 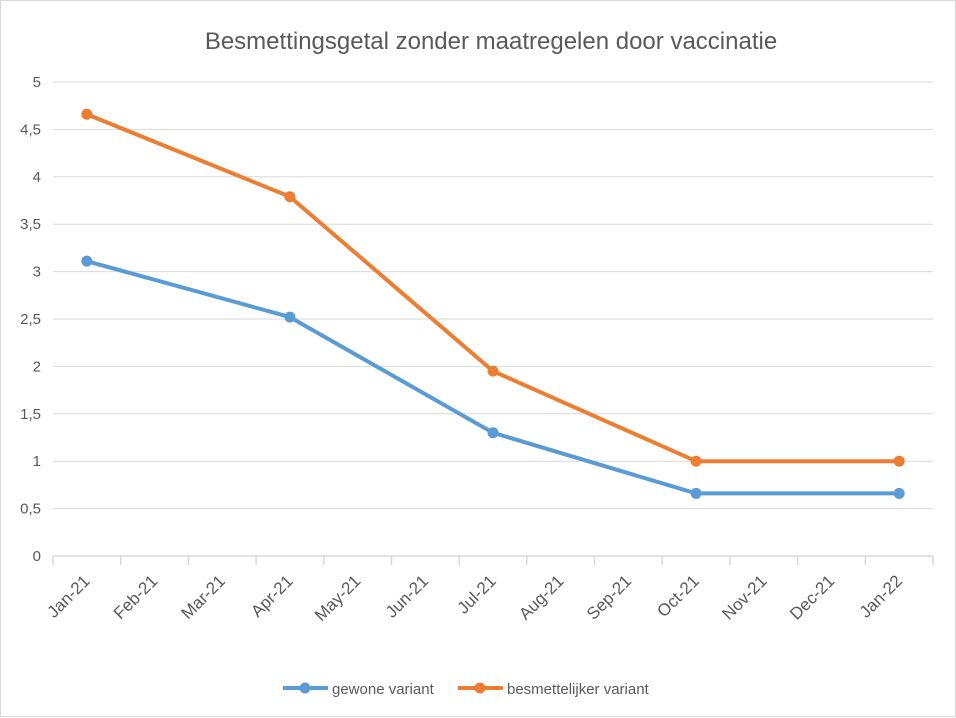 What do you see at coordinates (136, 597) in the screenshot?
I see `x-tick-label: Feb-21` at bounding box center [136, 597].